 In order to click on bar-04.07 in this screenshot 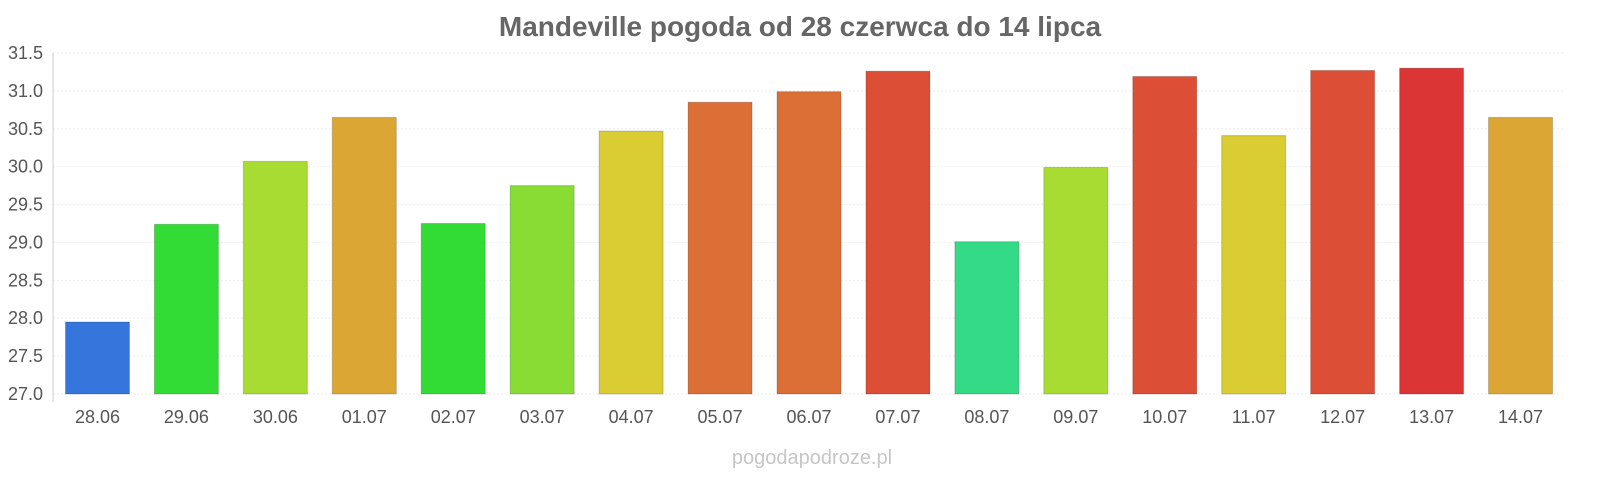, I will do `click(631, 262)`.